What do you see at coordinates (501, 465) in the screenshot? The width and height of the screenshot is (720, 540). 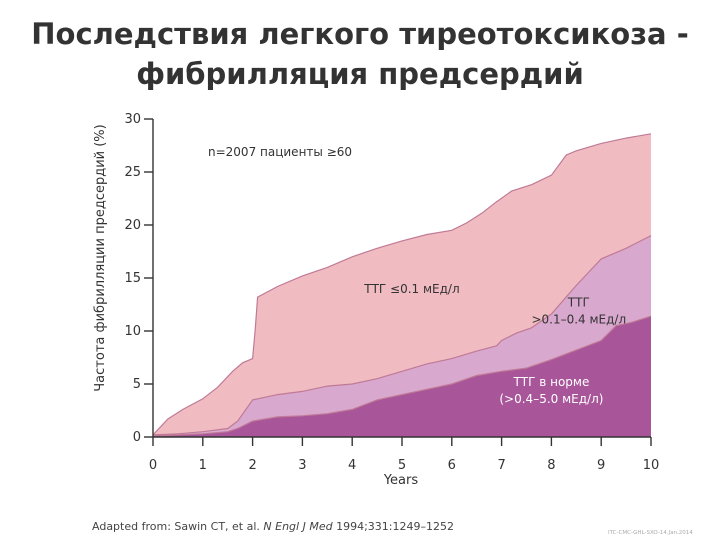 I see `x-tick-label: 7` at bounding box center [501, 465].